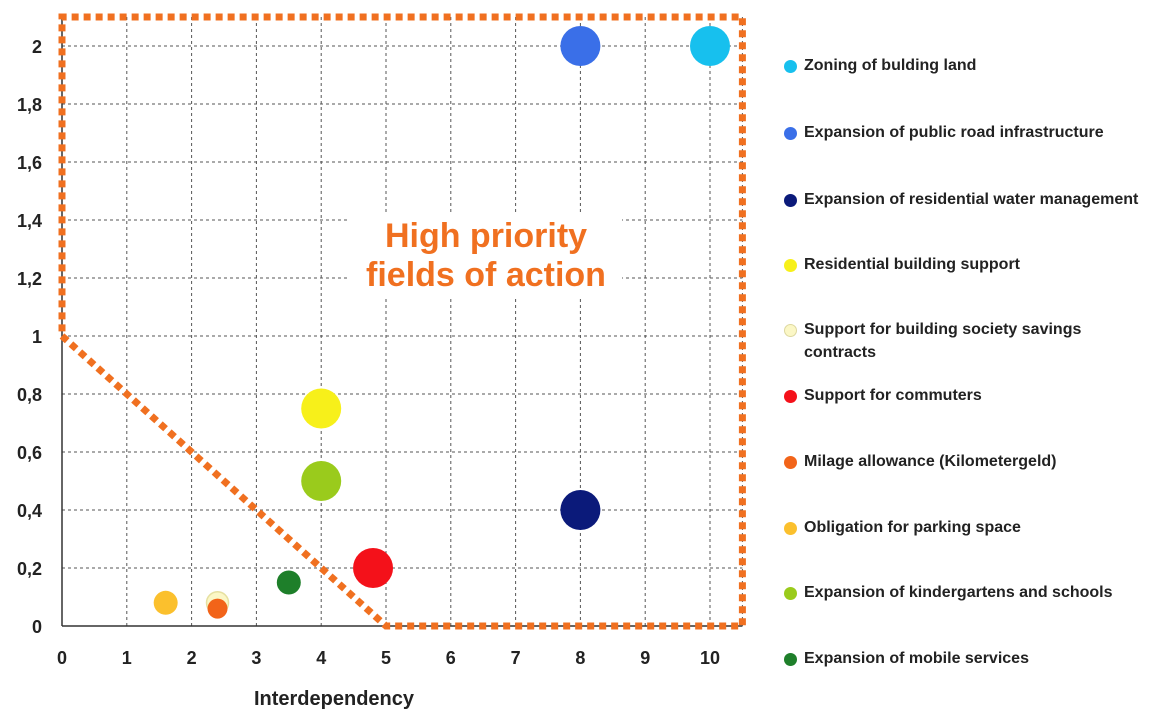  Describe the element at coordinates (29, 163) in the screenshot. I see `y-tick-label-8: 1,6` at that location.